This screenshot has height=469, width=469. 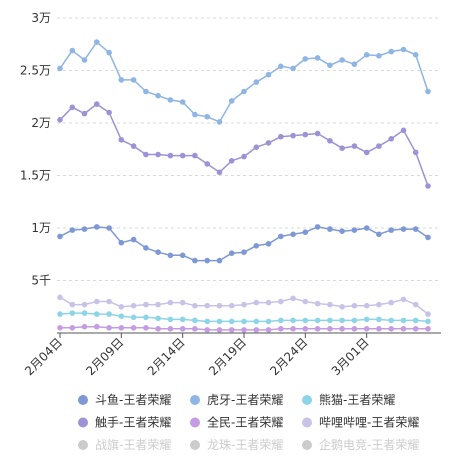 What do you see at coordinates (124, 444) in the screenshot?
I see `legend-item-inactive: 战旗-王者荣耀` at bounding box center [124, 444].